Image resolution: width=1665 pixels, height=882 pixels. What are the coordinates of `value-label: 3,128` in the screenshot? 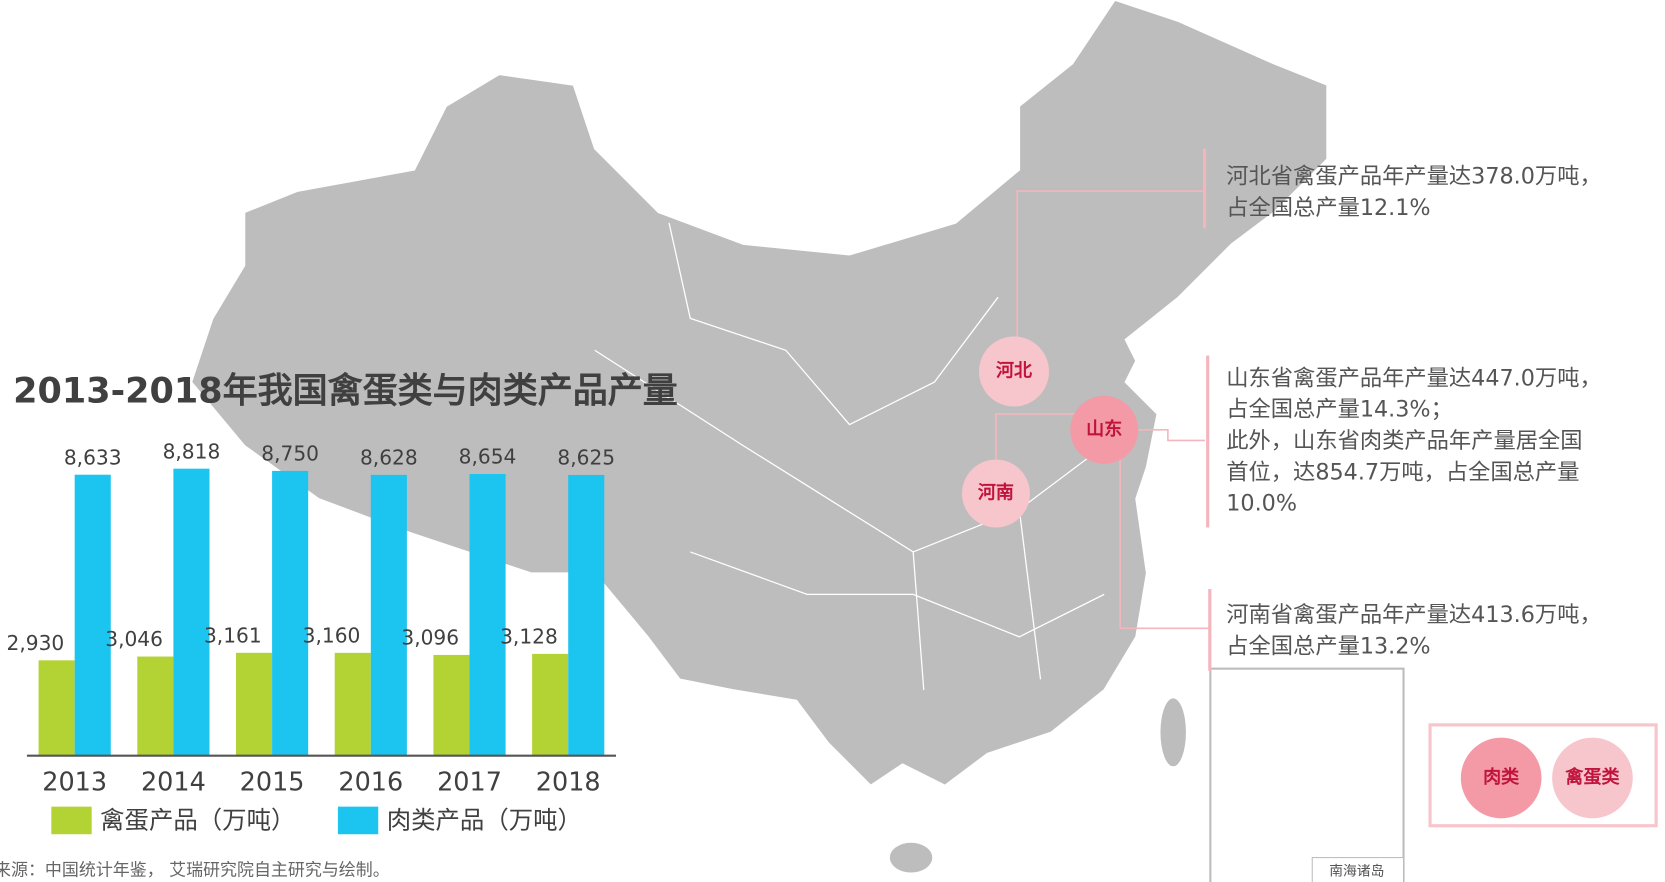 It's located at (529, 636).